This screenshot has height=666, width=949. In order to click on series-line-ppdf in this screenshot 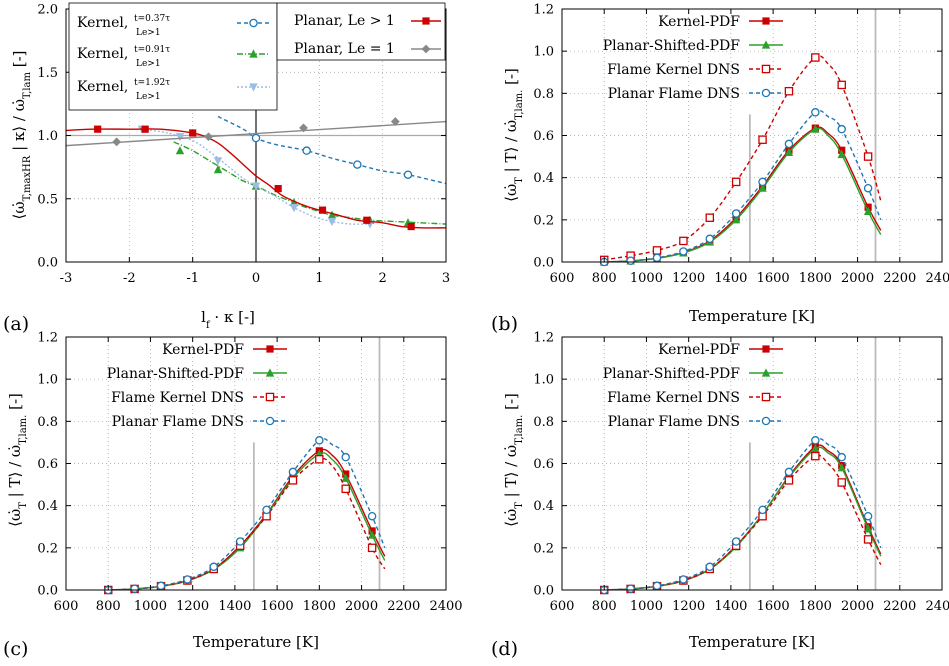, I will do `click(247, 521)`.